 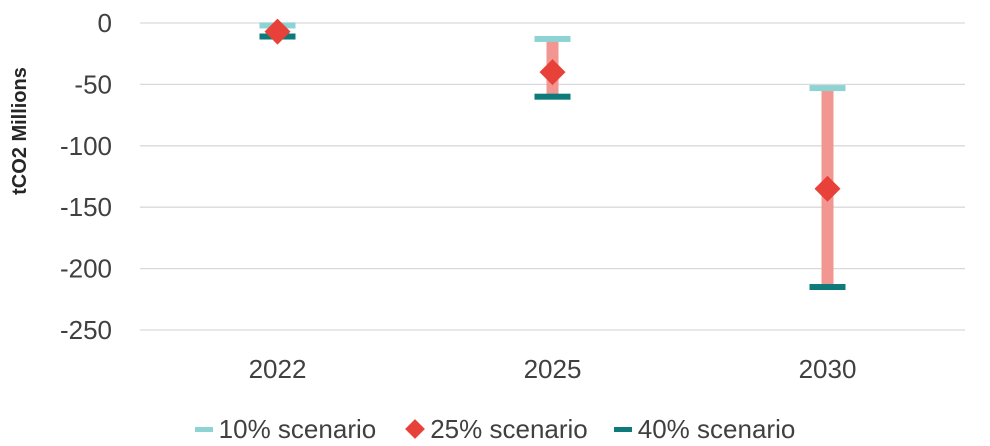 What do you see at coordinates (86, 269) in the screenshot?
I see `y-tick-label: -200` at bounding box center [86, 269].